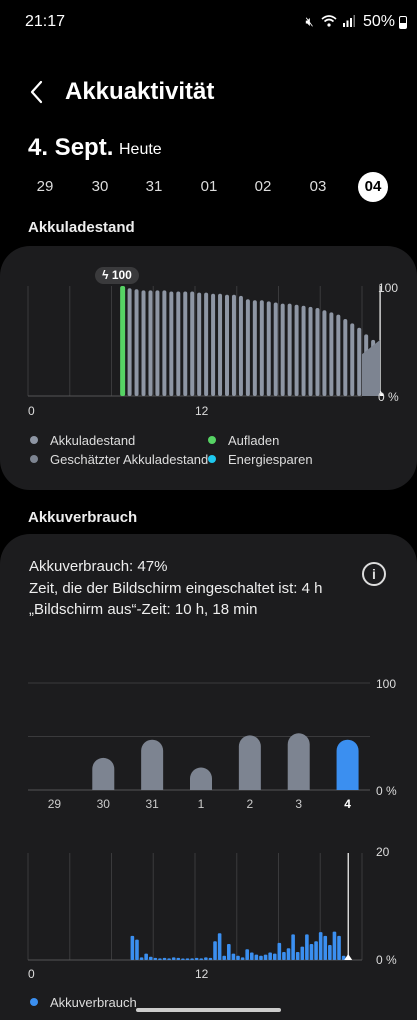  I want to click on day-29: 29, so click(45, 186).